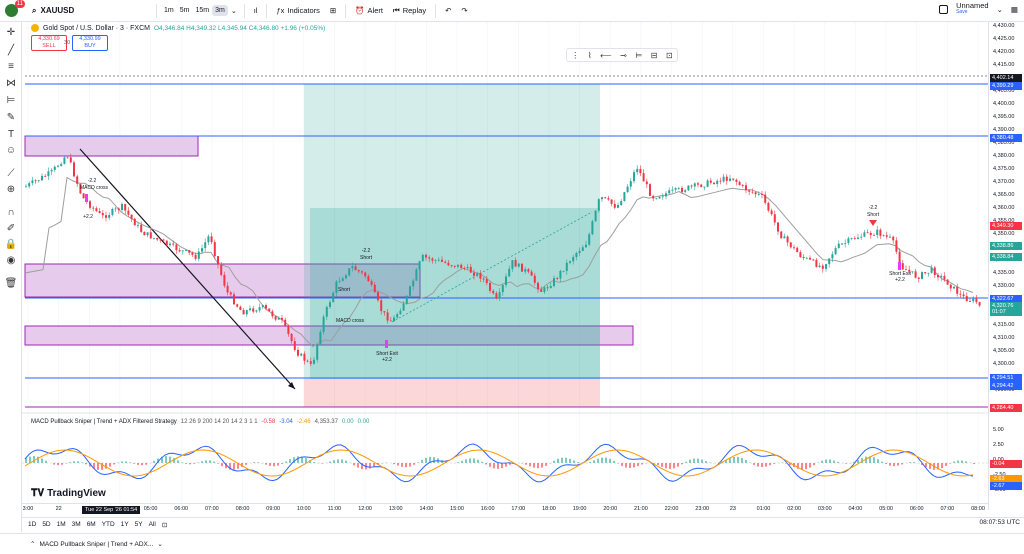 The height and width of the screenshot is (554, 1024). I want to click on layout-name: Unnamed Save, so click(972, 9).